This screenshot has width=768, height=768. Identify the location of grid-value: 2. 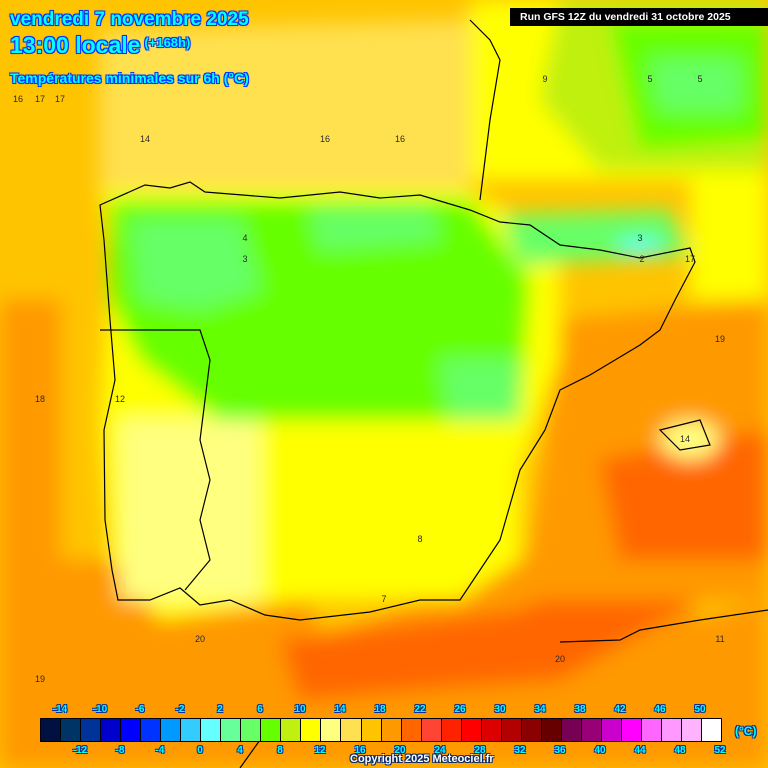
(641, 259).